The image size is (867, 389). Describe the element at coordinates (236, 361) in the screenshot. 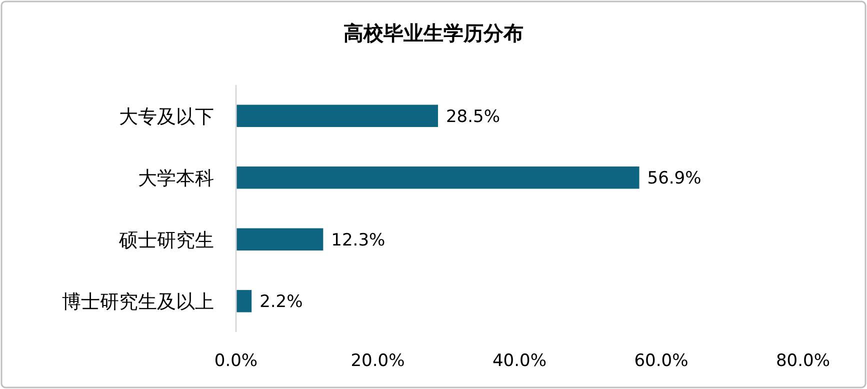

I see `x-tick-label: 0.0%` at that location.